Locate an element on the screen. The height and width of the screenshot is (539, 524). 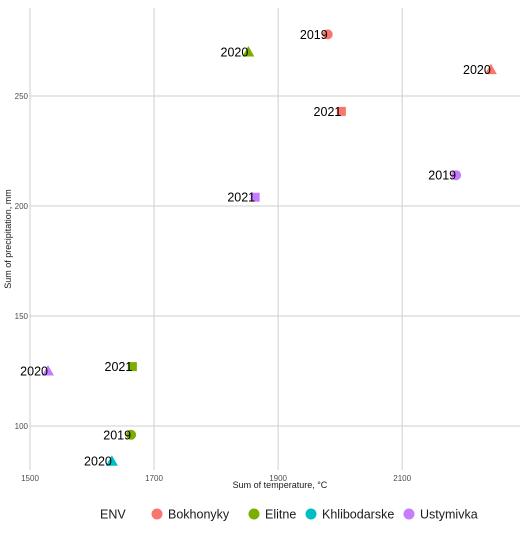
data-point-elitne-2019 is located at coordinates (131, 434).